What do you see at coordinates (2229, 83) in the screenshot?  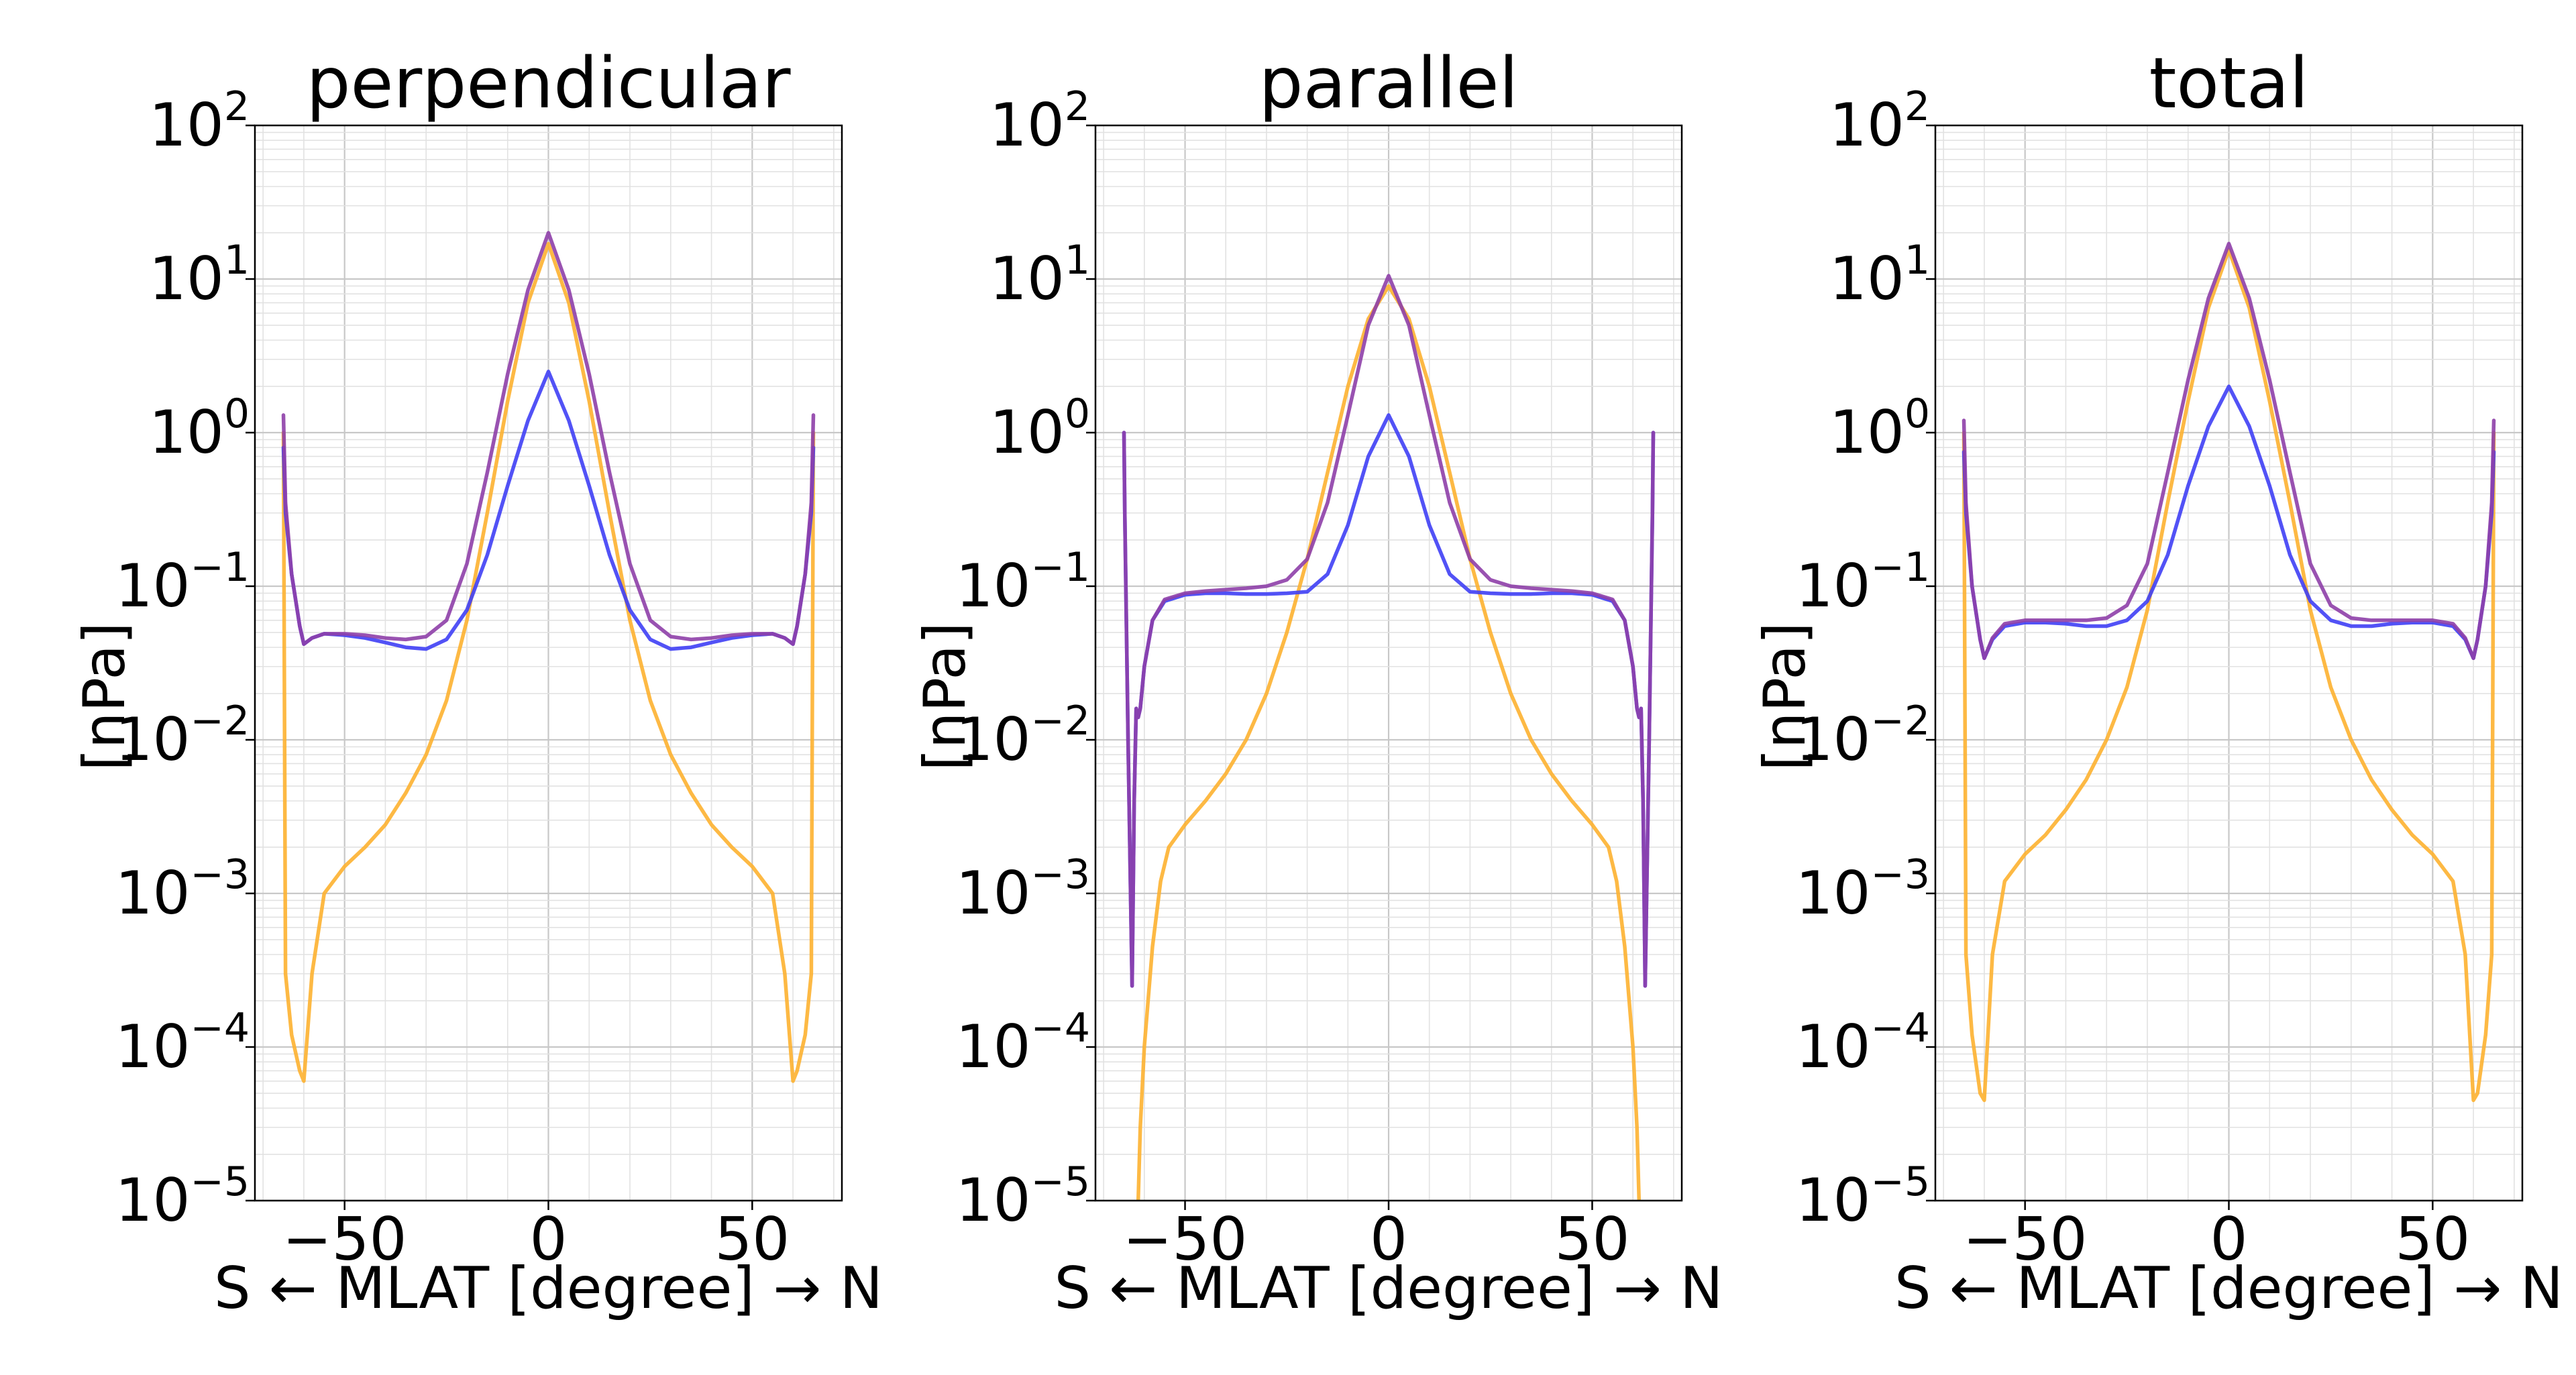 I see `chart-title: total` at bounding box center [2229, 83].